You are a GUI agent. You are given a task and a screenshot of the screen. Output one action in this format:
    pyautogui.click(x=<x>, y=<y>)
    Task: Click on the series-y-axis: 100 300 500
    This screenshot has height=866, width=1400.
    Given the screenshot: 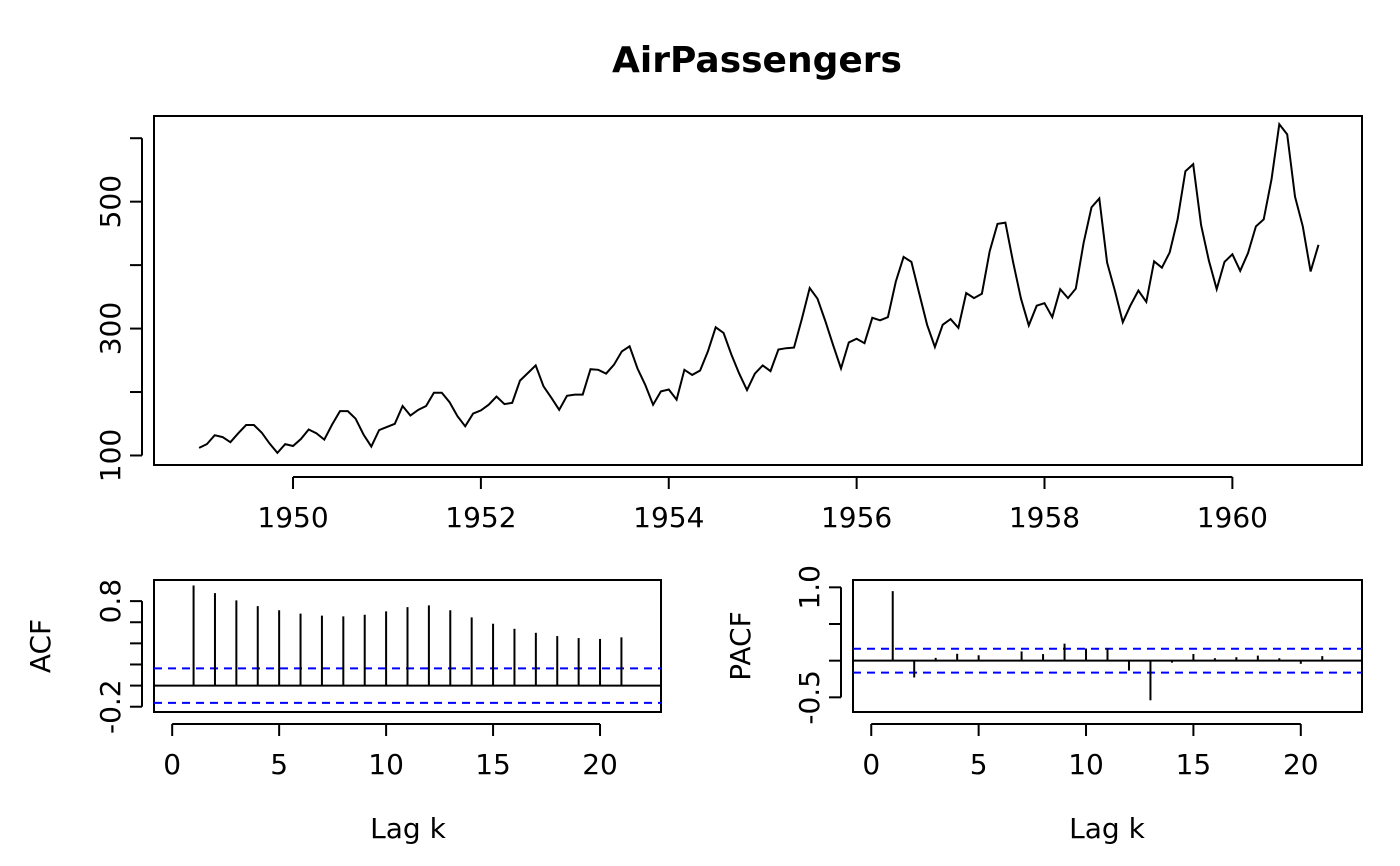 What is the action you would take?
    pyautogui.click(x=118, y=309)
    